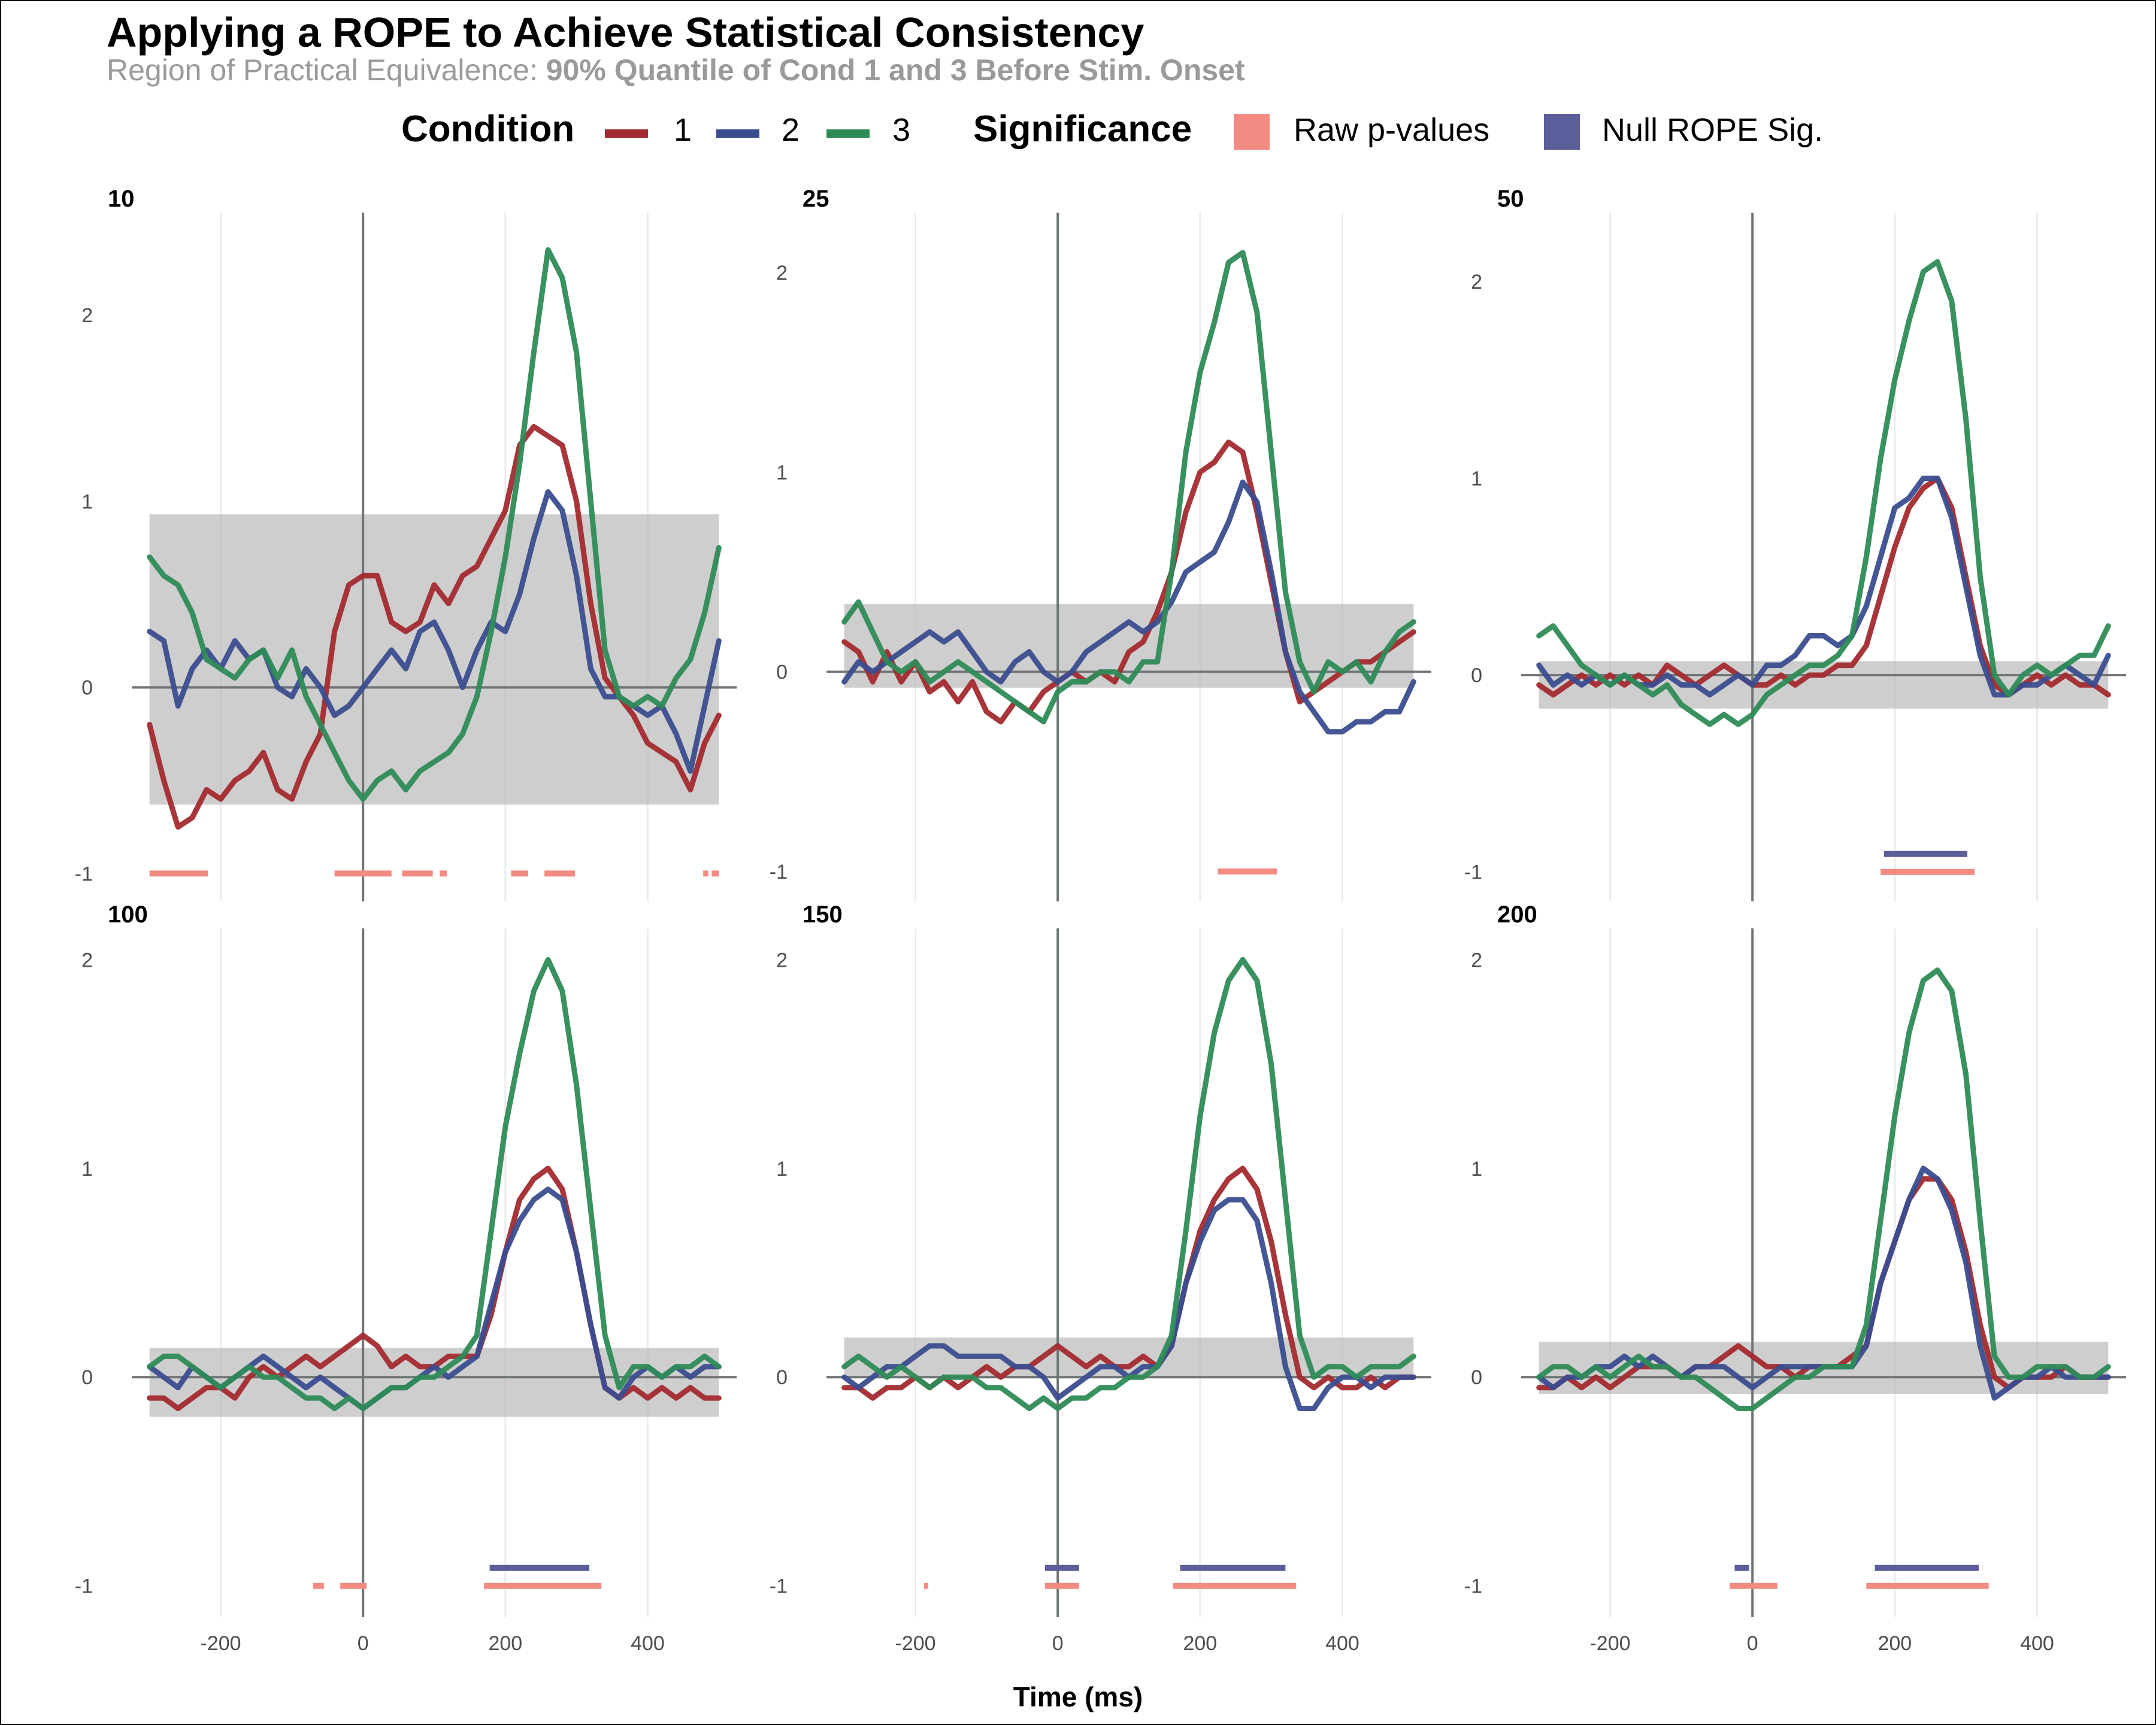  Describe the element at coordinates (1517, 914) in the screenshot. I see `panel-strip-label: 200` at that location.